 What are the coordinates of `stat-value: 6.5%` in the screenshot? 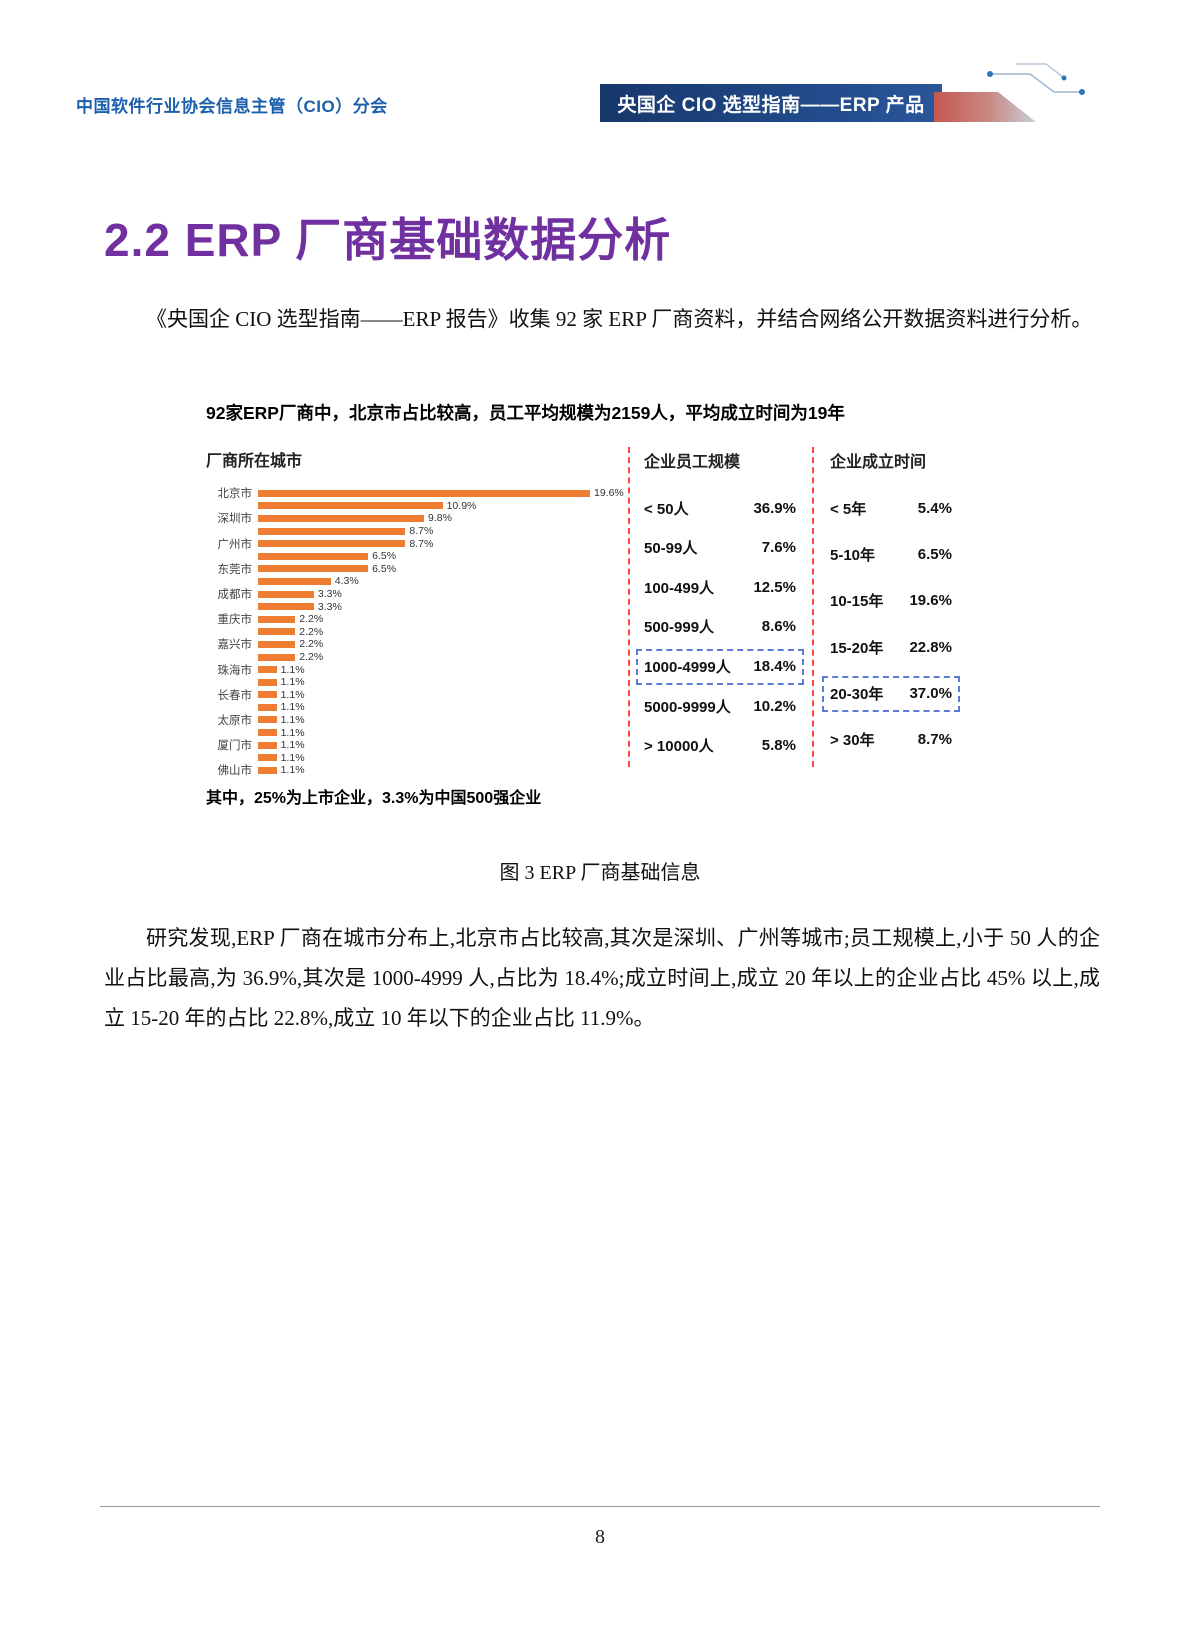 It's located at (934, 554).